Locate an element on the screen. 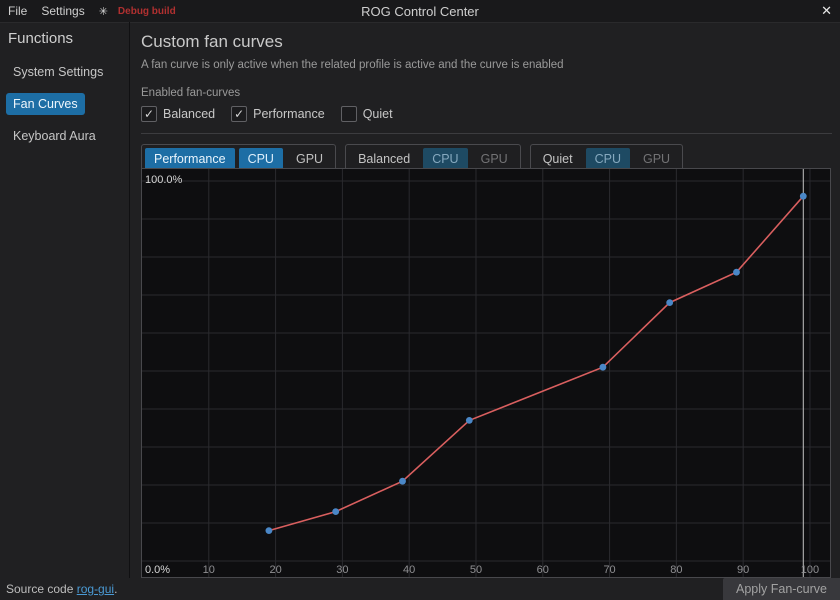 The width and height of the screenshot is (840, 600). tab-balanced: Balanced is located at coordinates (384, 159).